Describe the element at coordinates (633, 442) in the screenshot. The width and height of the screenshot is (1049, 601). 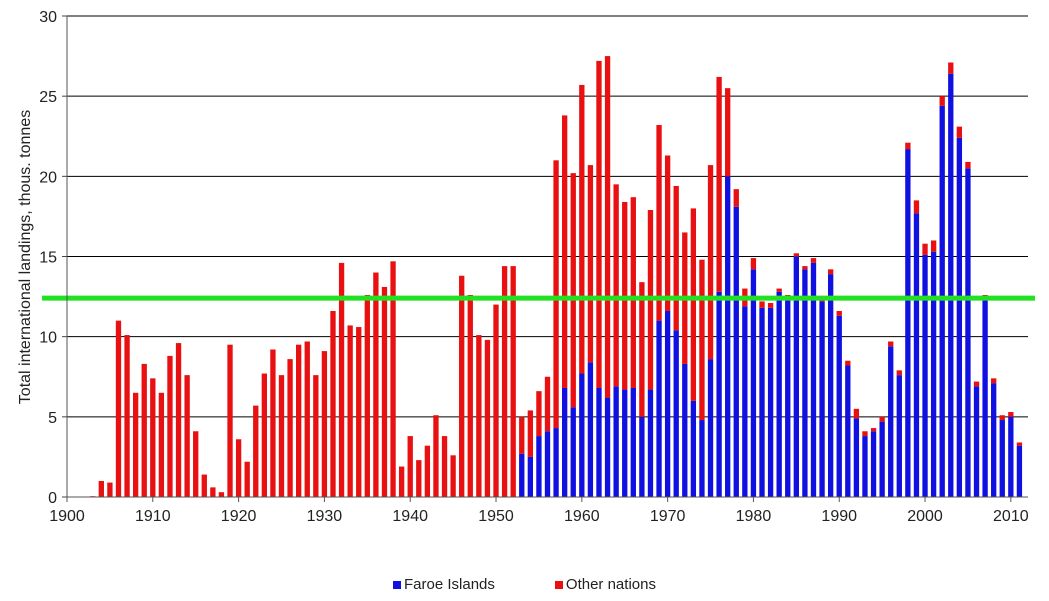
I see `bar-faroe-1966` at that location.